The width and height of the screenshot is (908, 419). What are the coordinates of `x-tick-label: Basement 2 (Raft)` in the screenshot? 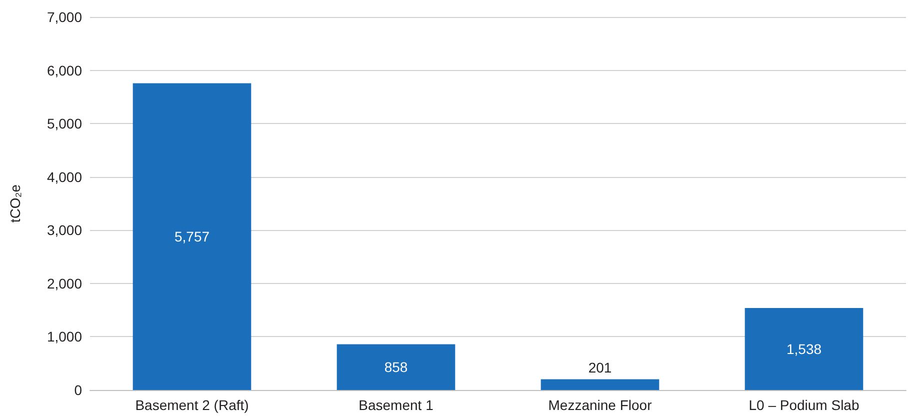 It's located at (192, 405).